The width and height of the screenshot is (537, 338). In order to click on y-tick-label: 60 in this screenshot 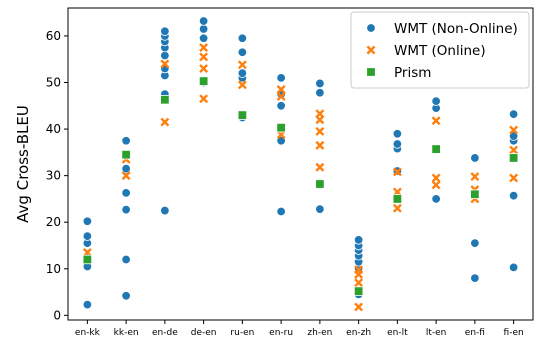, I will do `click(53, 36)`.